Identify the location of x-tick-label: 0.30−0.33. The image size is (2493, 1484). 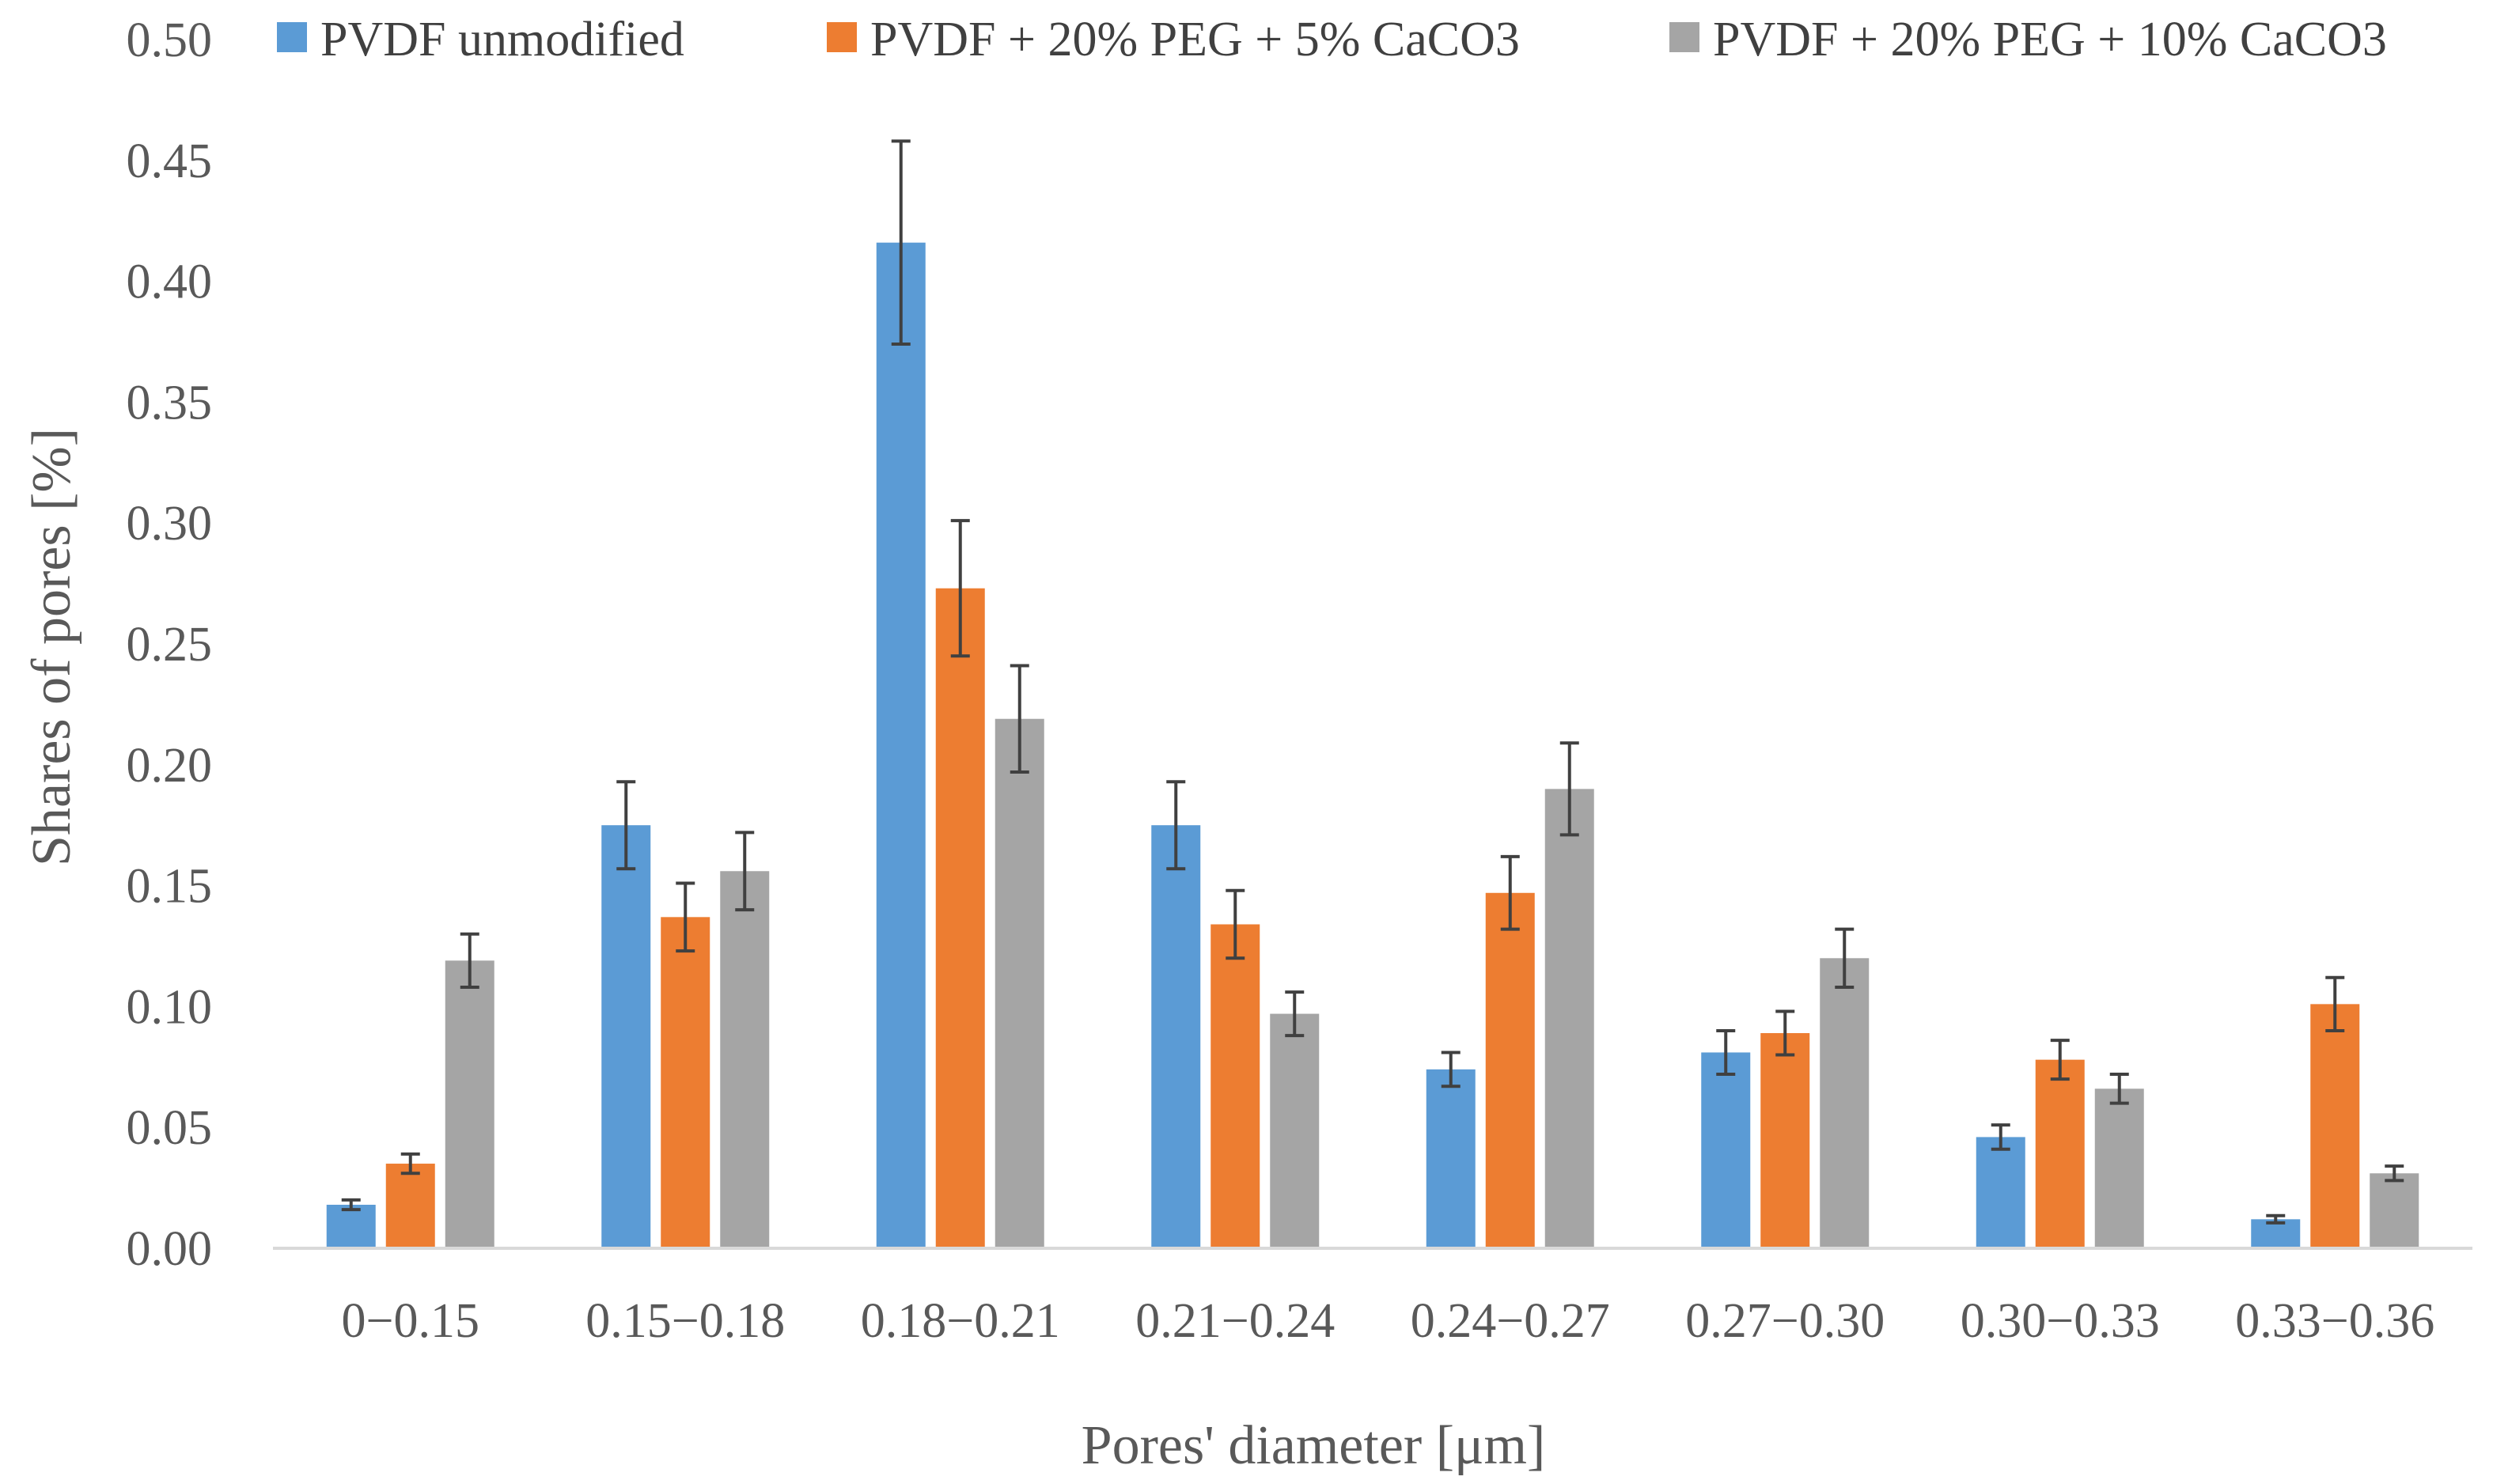
(2060, 1321).